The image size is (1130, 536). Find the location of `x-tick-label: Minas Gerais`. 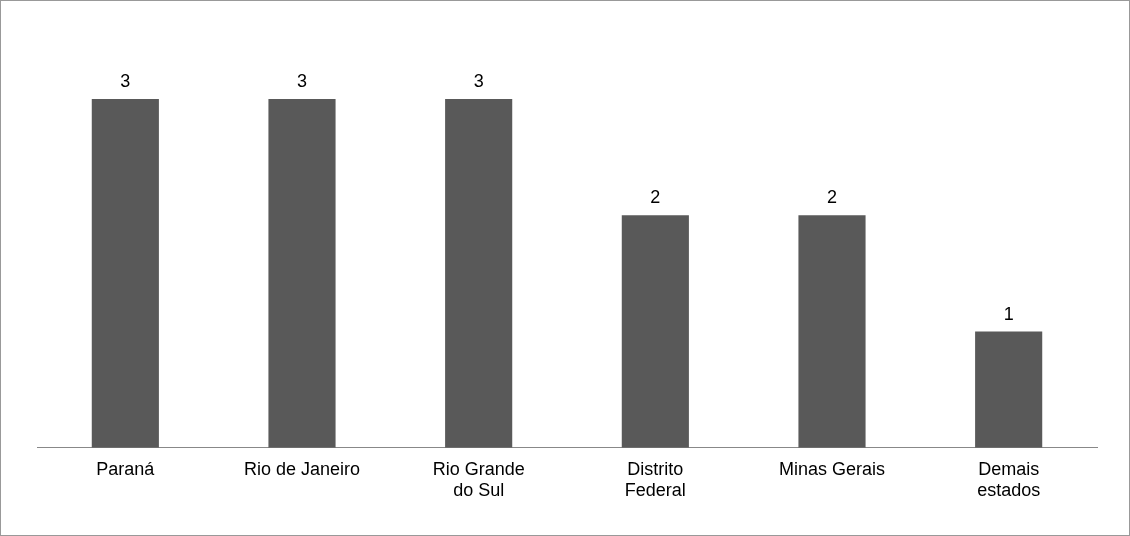

x-tick-label: Minas Gerais is located at coordinates (832, 468).